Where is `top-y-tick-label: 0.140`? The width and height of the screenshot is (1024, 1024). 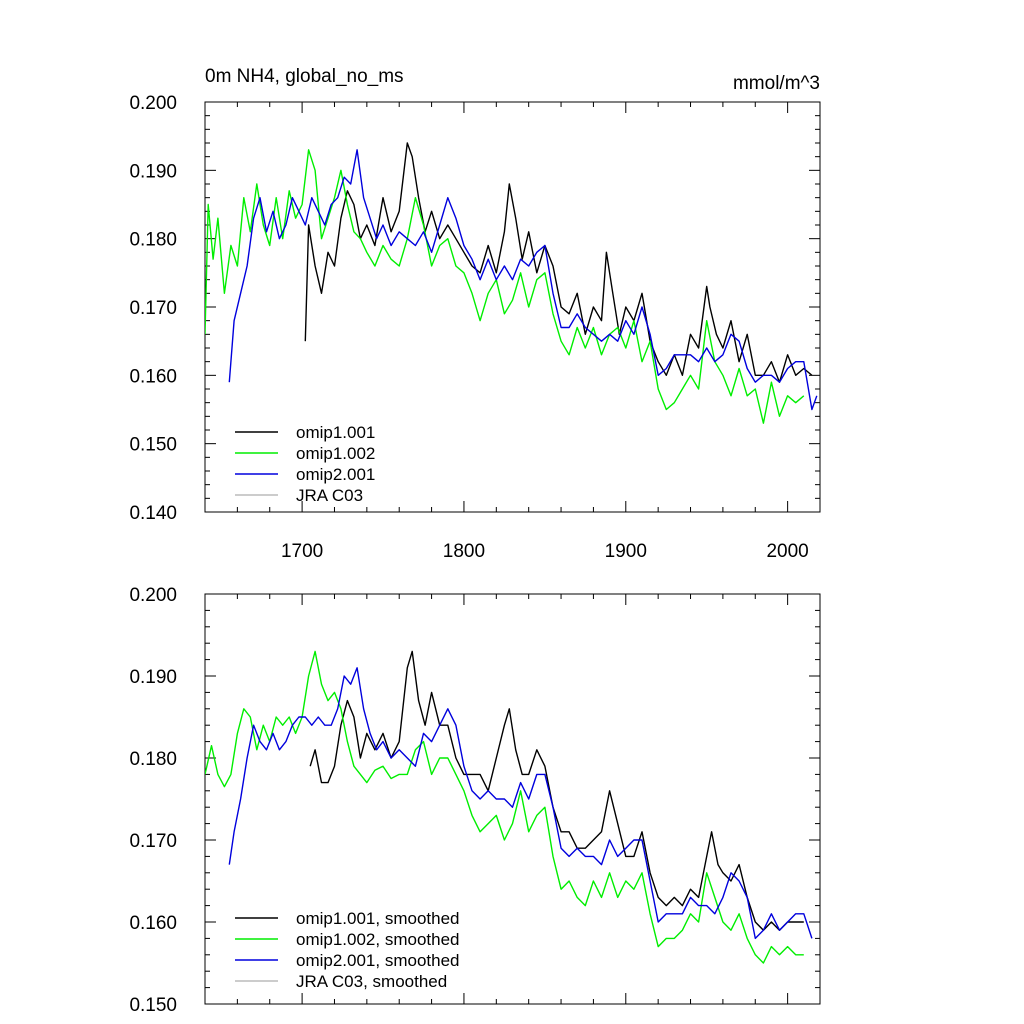
top-y-tick-label: 0.140 is located at coordinates (153, 513).